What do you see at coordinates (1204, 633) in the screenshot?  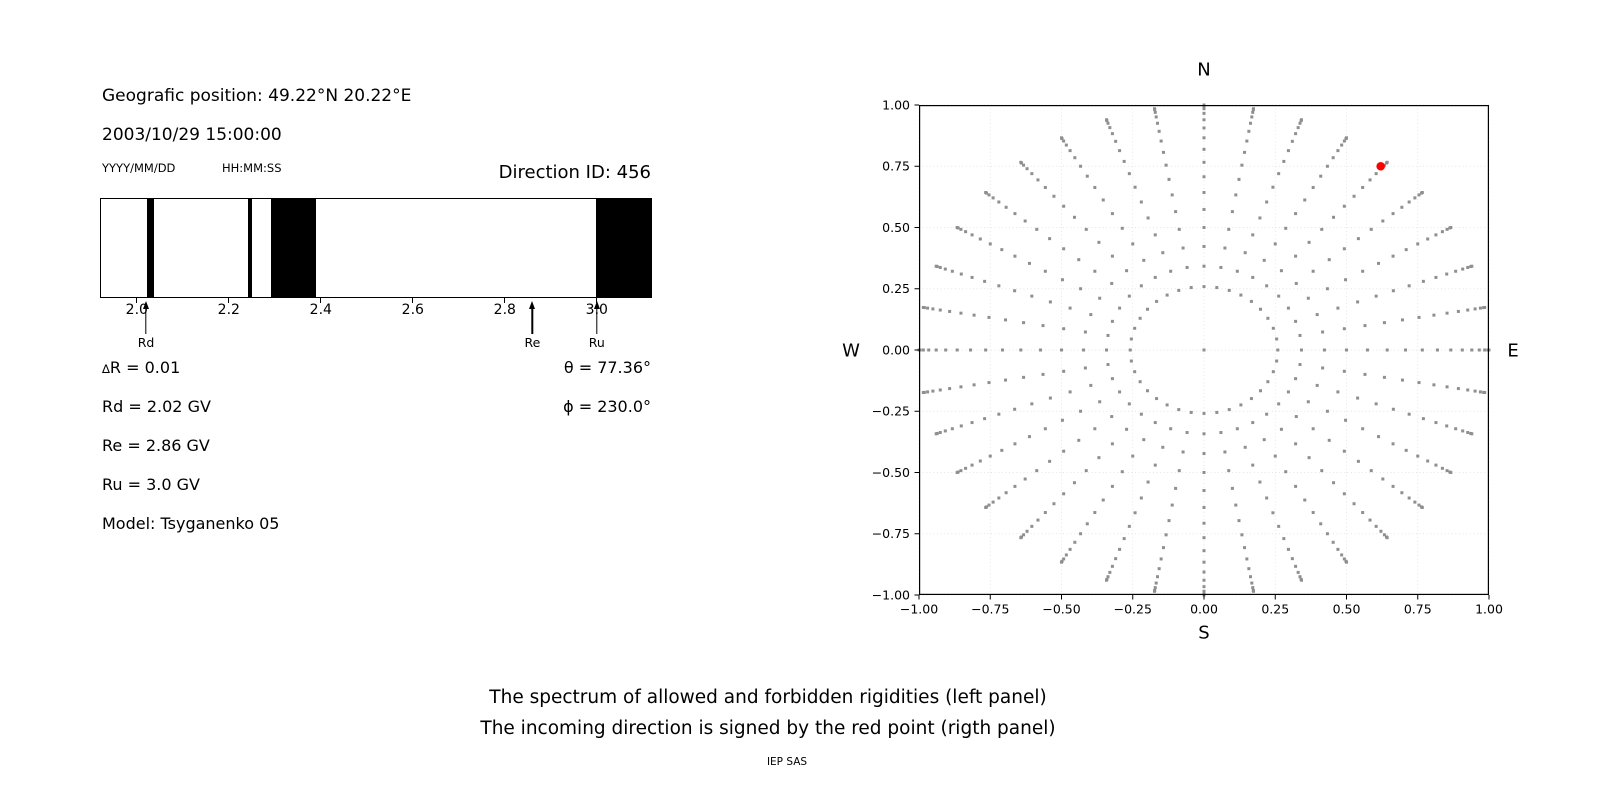 I see `compass-label-south: S` at bounding box center [1204, 633].